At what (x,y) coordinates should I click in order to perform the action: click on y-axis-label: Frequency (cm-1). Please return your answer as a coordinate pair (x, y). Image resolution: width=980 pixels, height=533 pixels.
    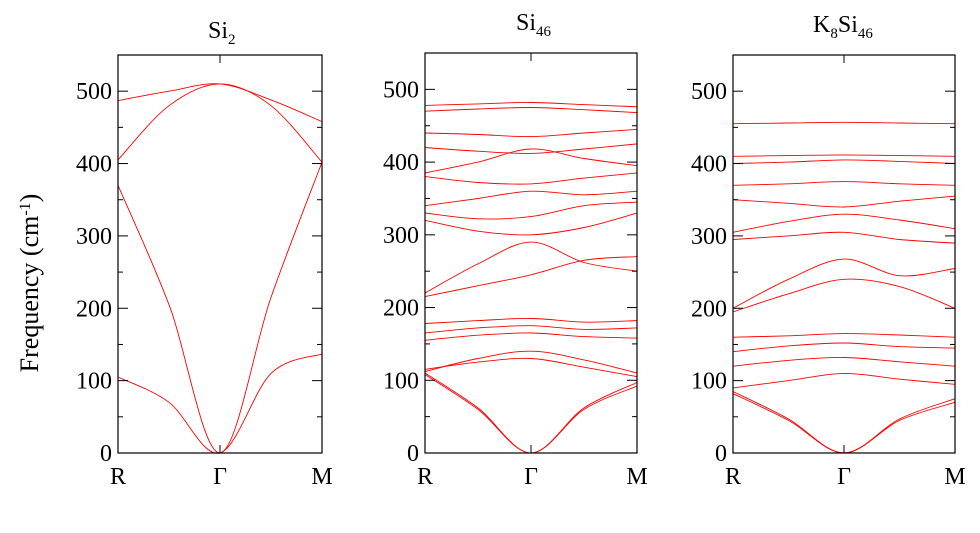
    Looking at the image, I should click on (29, 283).